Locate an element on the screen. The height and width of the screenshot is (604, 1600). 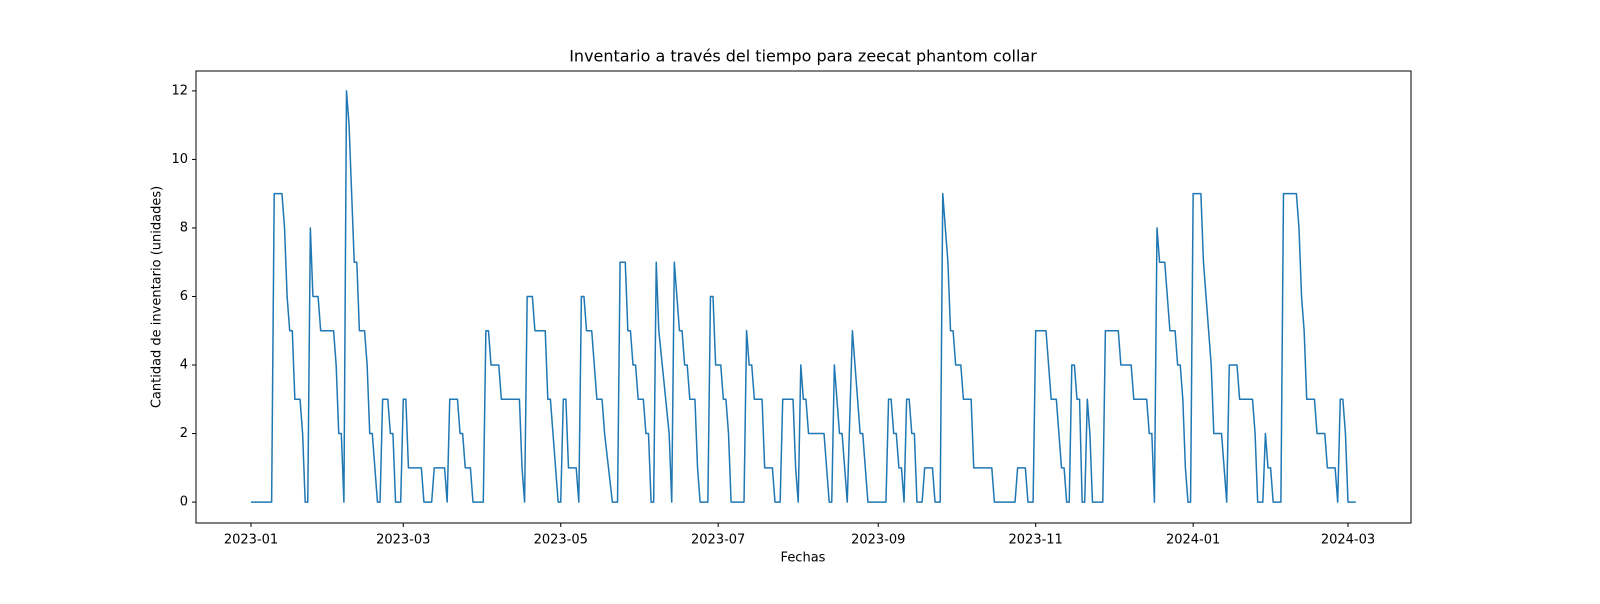
y-tick-label: 12 is located at coordinates (179, 90).